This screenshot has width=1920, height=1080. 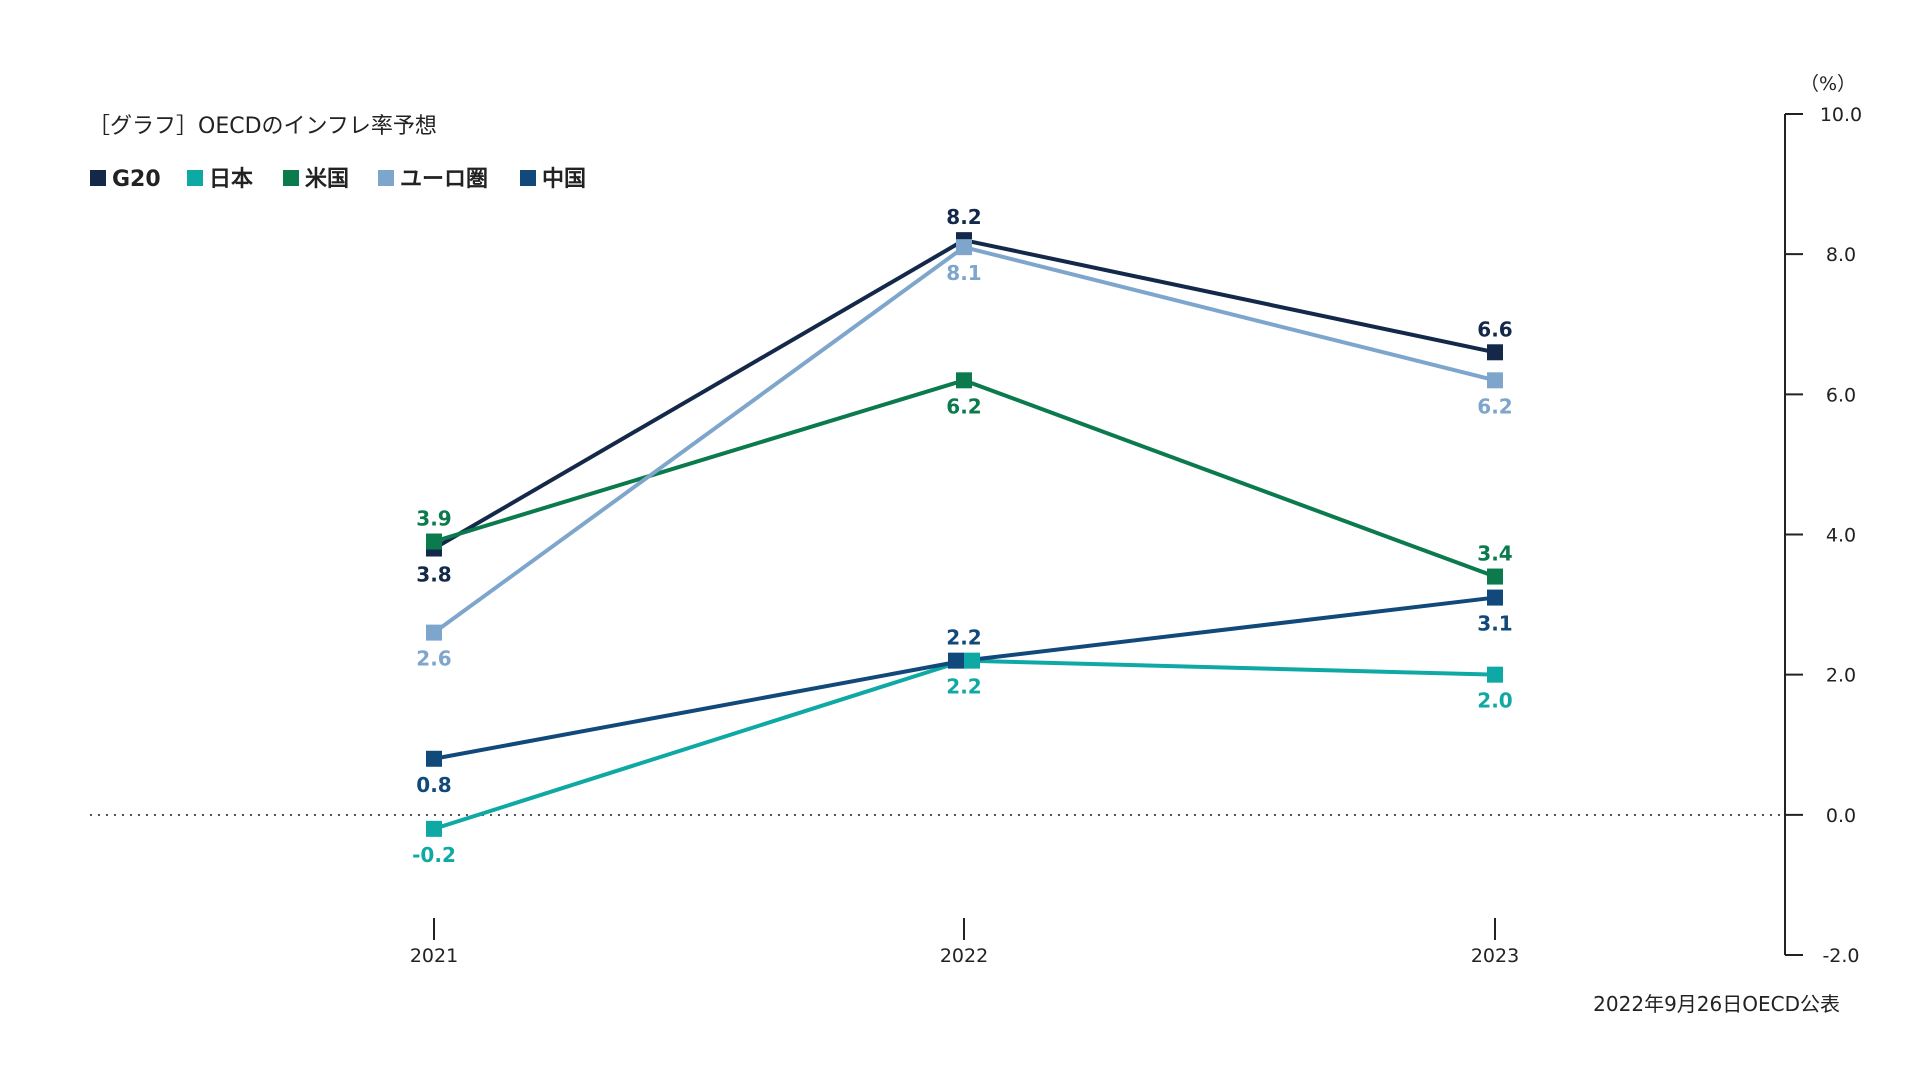 I want to click on legend: G20 日本 米国 ユーロ圏 中国, so click(x=338, y=179).